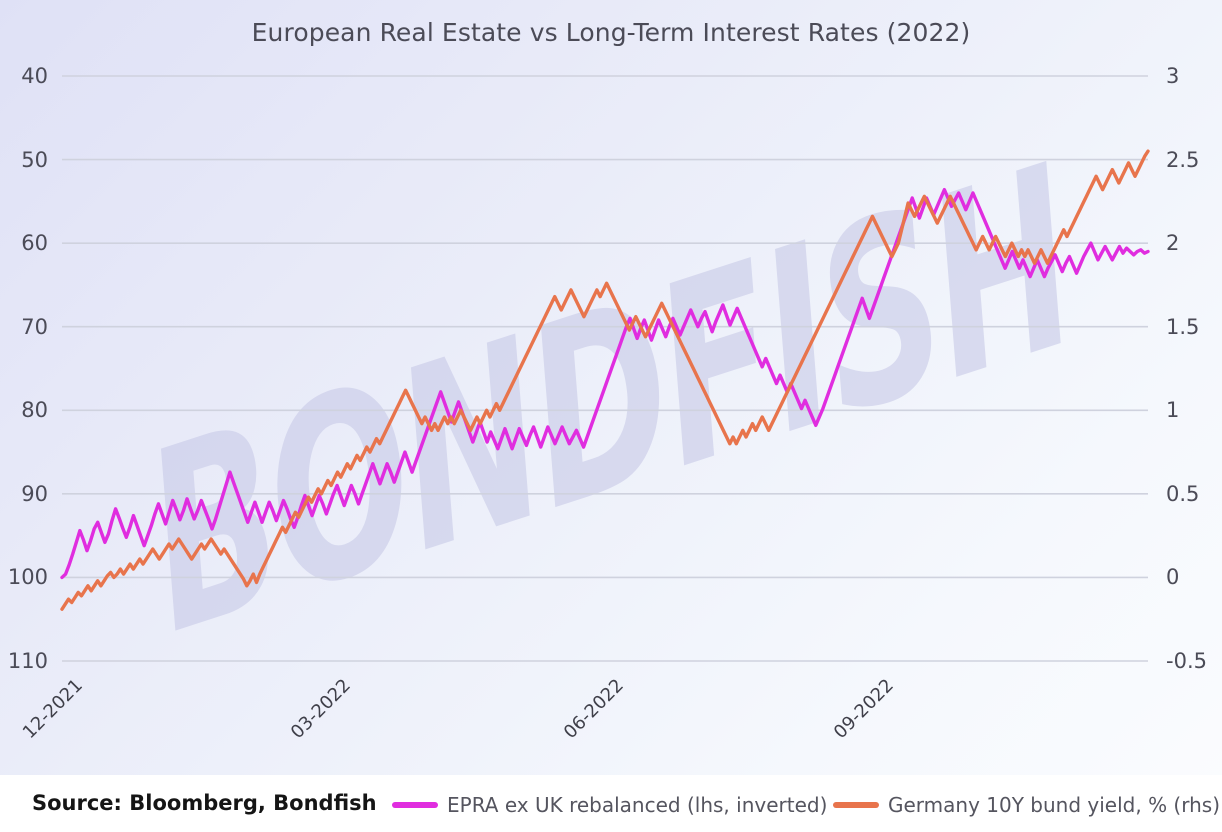  What do you see at coordinates (1186, 661) in the screenshot?
I see `y-right-tick-label: -0.5` at bounding box center [1186, 661].